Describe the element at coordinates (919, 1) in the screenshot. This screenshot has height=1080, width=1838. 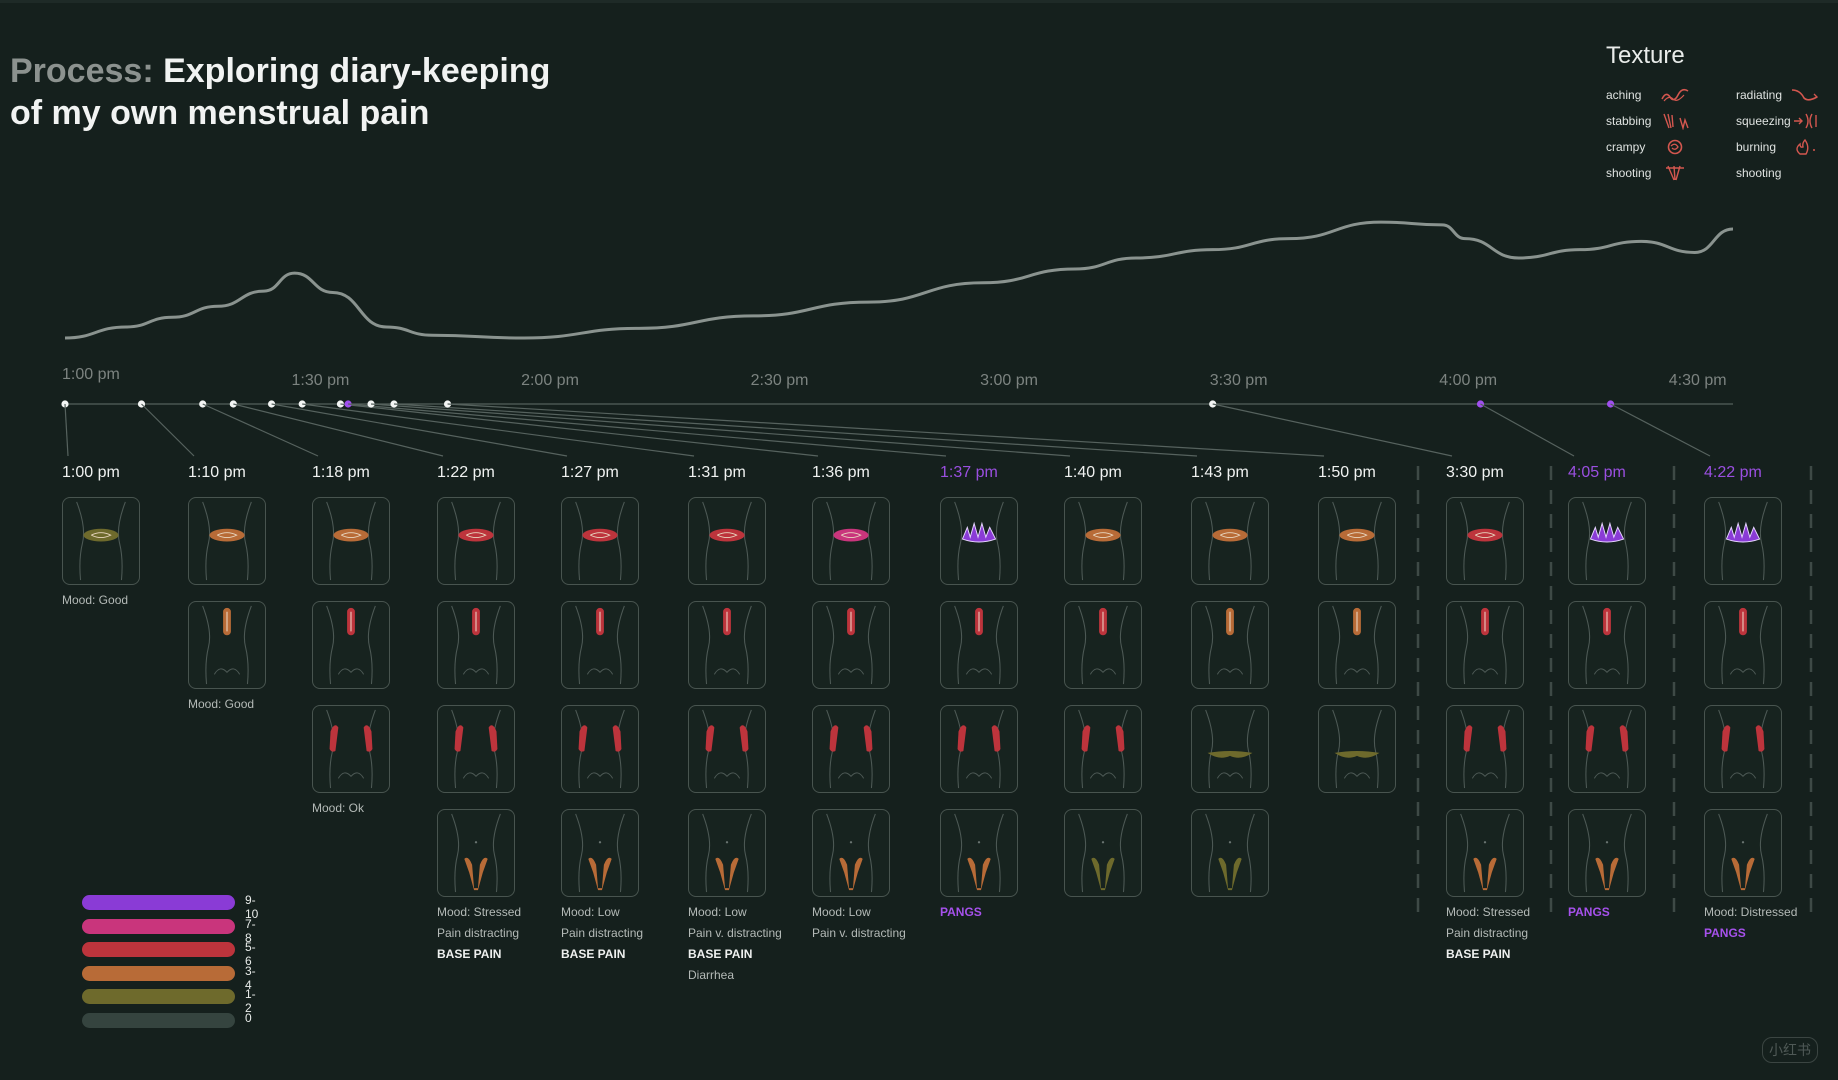
I see `top-divider` at that location.